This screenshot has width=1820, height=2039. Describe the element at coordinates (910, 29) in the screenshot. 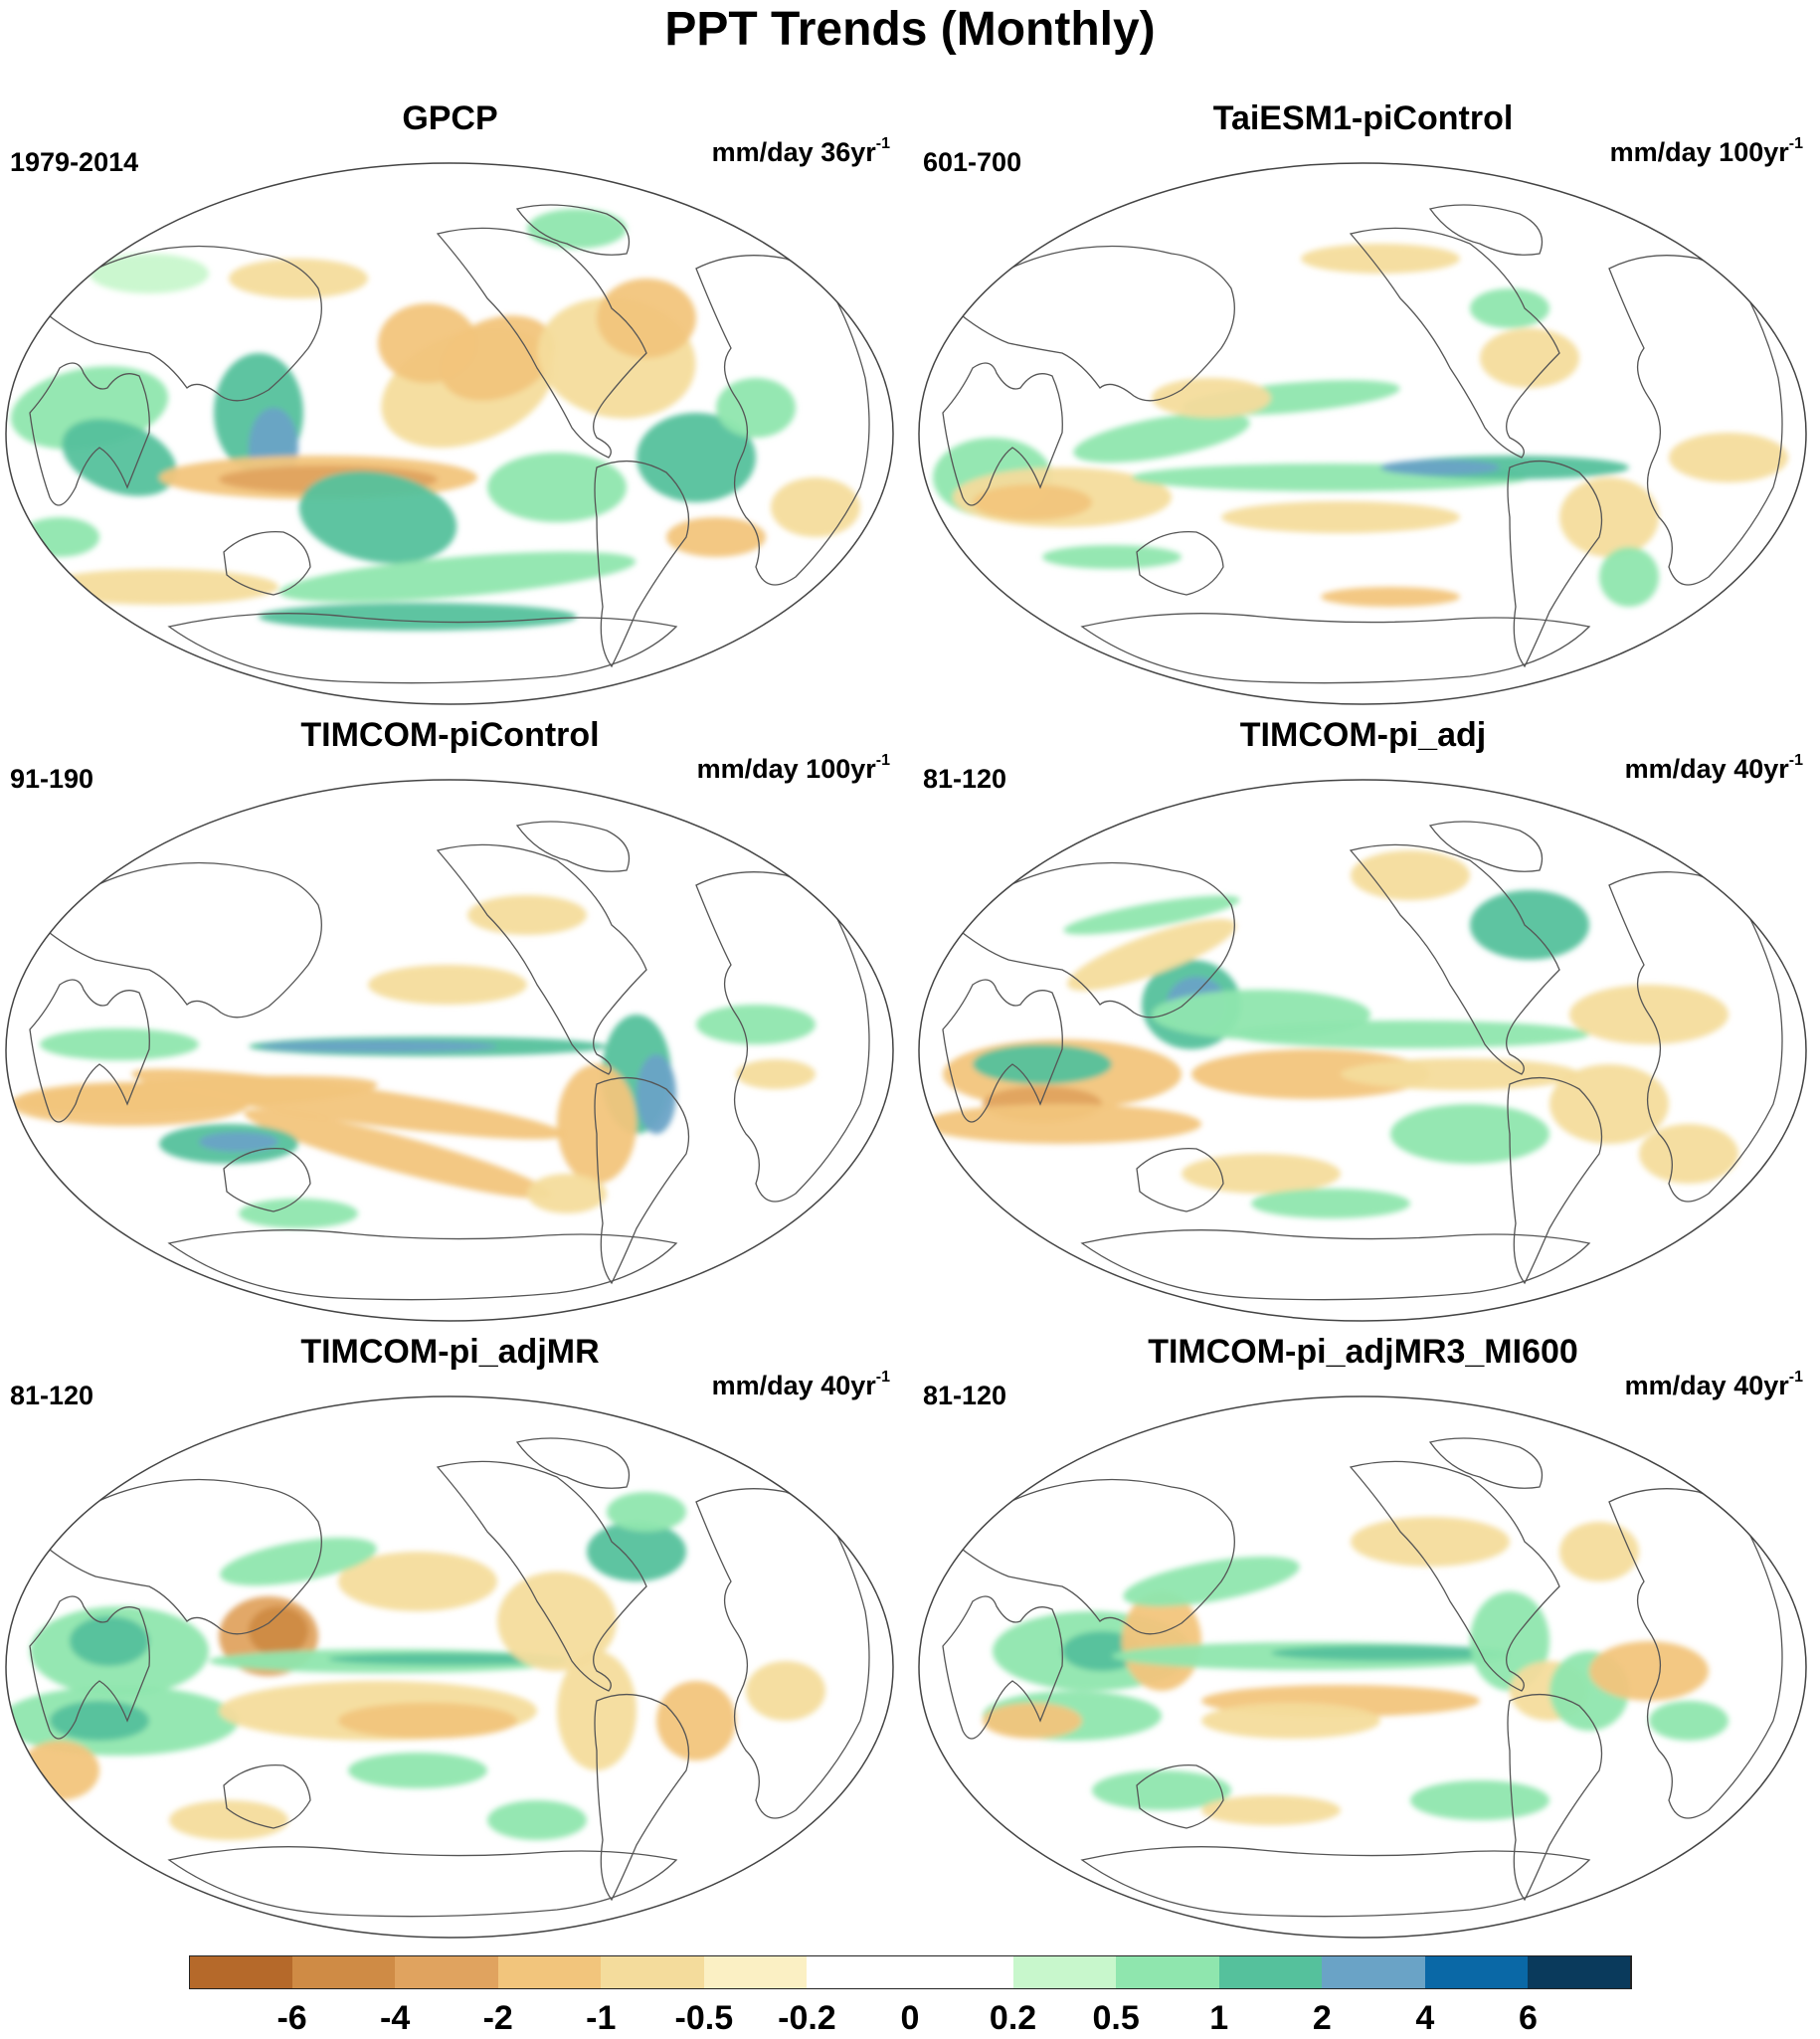

I see `main-title: PPT Trends (Monthly)` at that location.